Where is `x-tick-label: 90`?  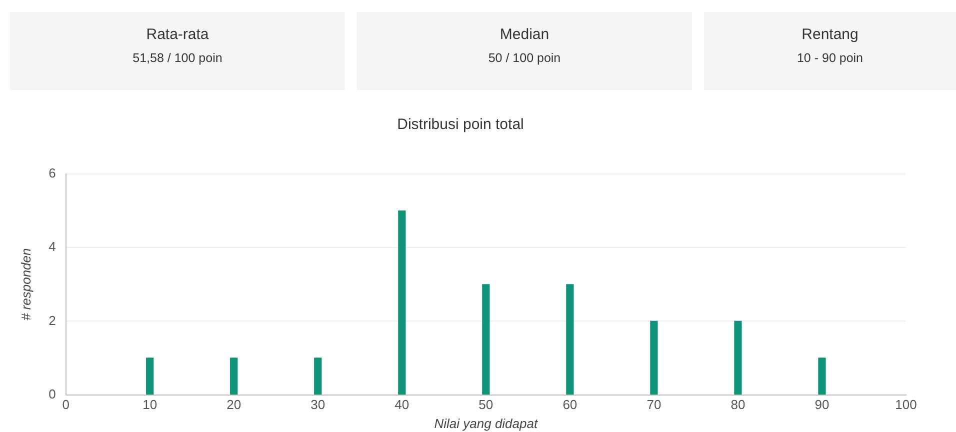
x-tick-label: 90 is located at coordinates (822, 404).